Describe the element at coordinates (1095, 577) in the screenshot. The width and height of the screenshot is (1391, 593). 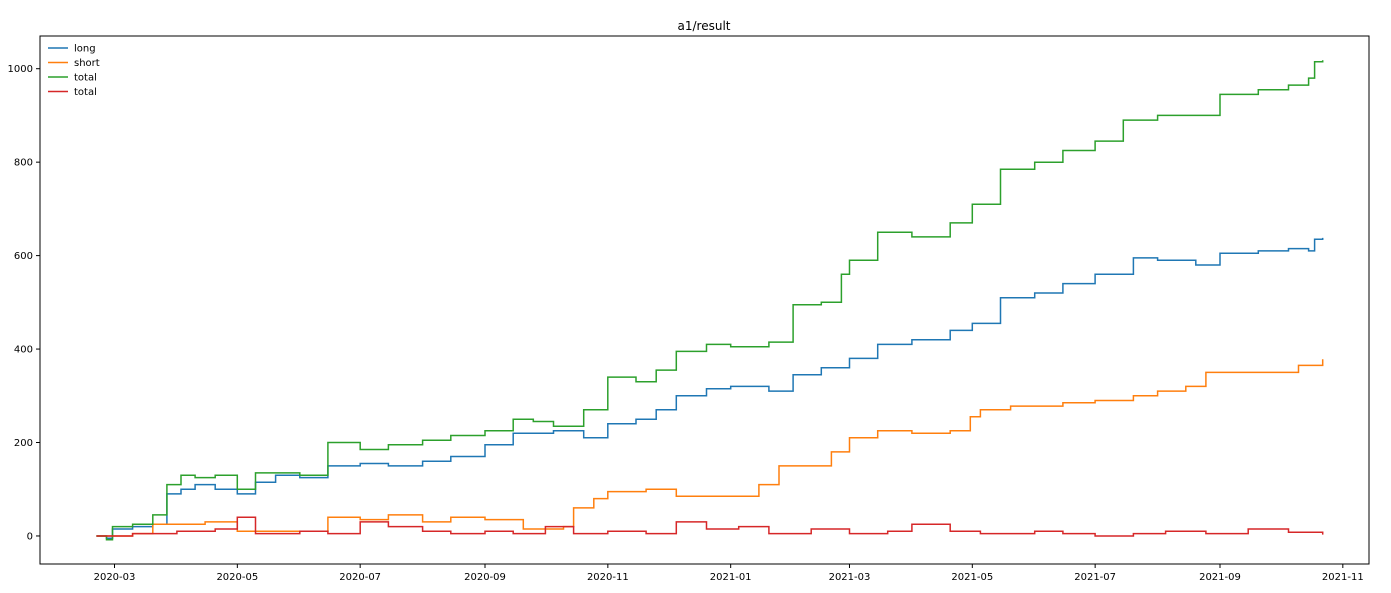
I see `x-tick-label: 2021-07` at that location.